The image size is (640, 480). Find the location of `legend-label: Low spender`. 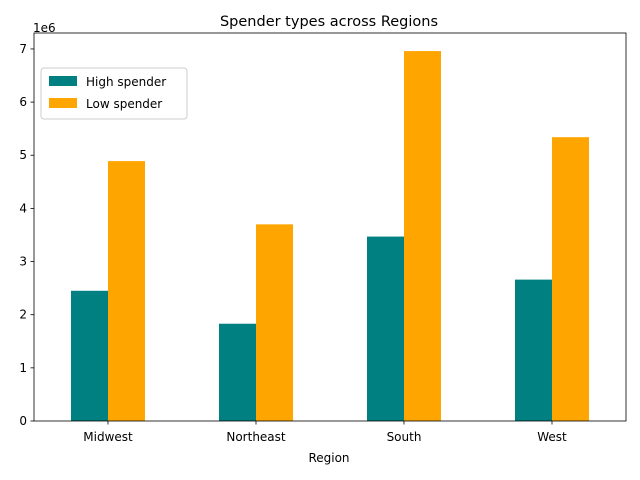

legend-label: Low spender is located at coordinates (124, 104).